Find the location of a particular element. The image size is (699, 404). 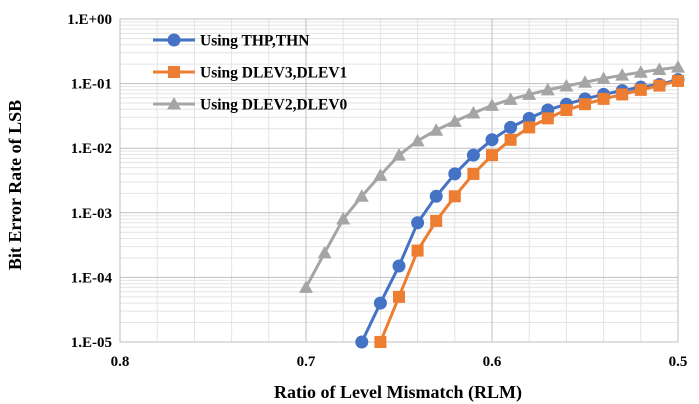

legend-entry: Using THP,THN is located at coordinates (231, 41).